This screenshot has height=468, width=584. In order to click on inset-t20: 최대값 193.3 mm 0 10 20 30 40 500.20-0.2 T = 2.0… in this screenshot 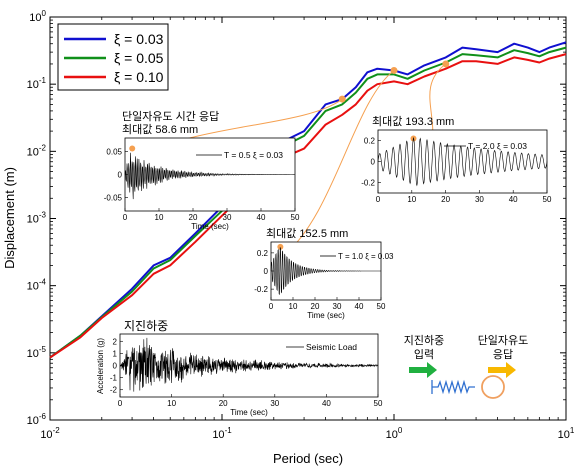, I will do `click(456, 159)`.